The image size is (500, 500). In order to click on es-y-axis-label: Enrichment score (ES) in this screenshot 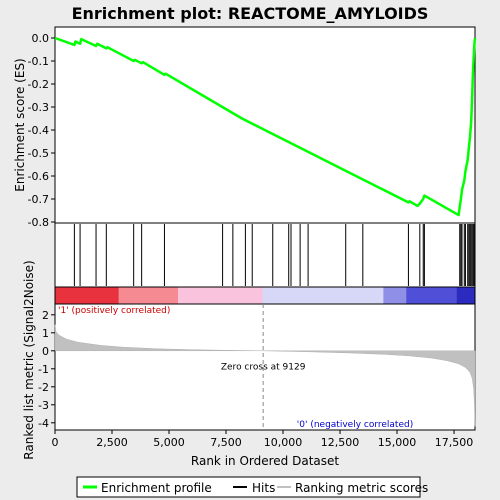, I will do `click(20, 124)`.